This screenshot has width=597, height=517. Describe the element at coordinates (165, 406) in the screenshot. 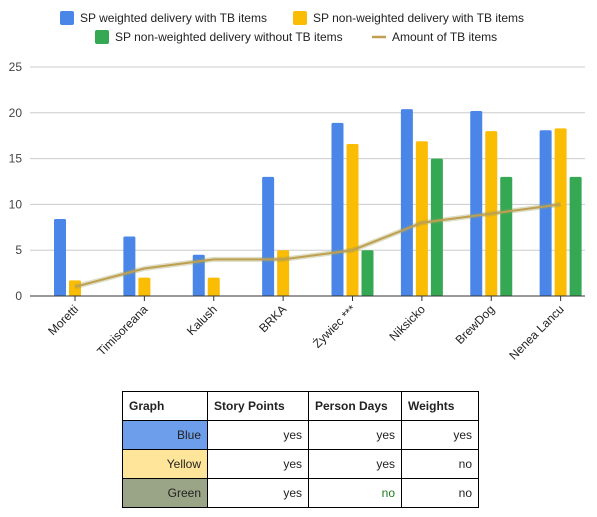

I see `table-header-graph: Graph` at that location.